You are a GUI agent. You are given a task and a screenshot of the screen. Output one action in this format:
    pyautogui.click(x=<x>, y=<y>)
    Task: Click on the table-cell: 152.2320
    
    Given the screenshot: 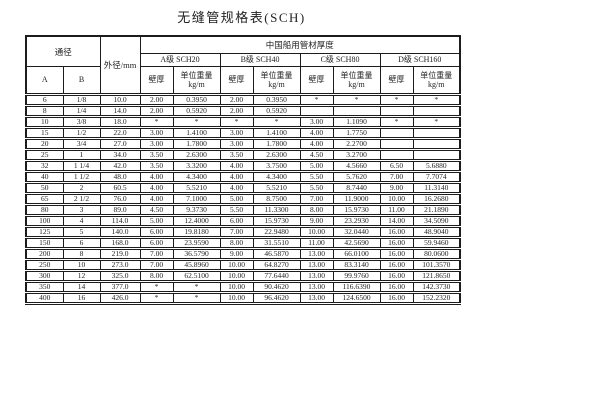 What is the action you would take?
    pyautogui.click(x=436, y=298)
    